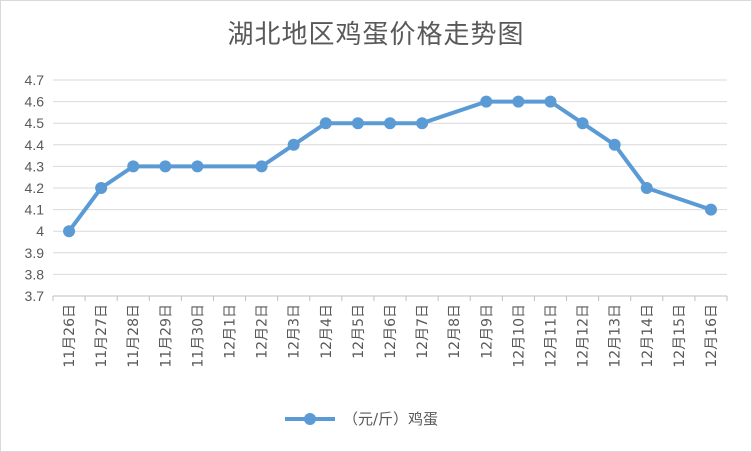 This screenshot has width=752, height=452. What do you see at coordinates (231, 331) in the screenshot?
I see `x-tick-label: 12月1日` at bounding box center [231, 331].